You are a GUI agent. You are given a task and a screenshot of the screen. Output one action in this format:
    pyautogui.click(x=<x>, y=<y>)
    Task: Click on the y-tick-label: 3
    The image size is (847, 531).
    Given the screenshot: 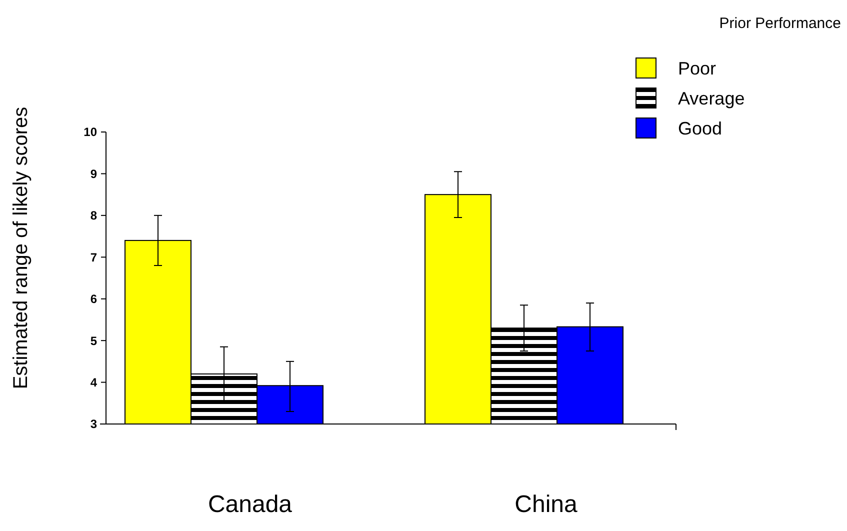 What is the action you would take?
    pyautogui.click(x=94, y=424)
    